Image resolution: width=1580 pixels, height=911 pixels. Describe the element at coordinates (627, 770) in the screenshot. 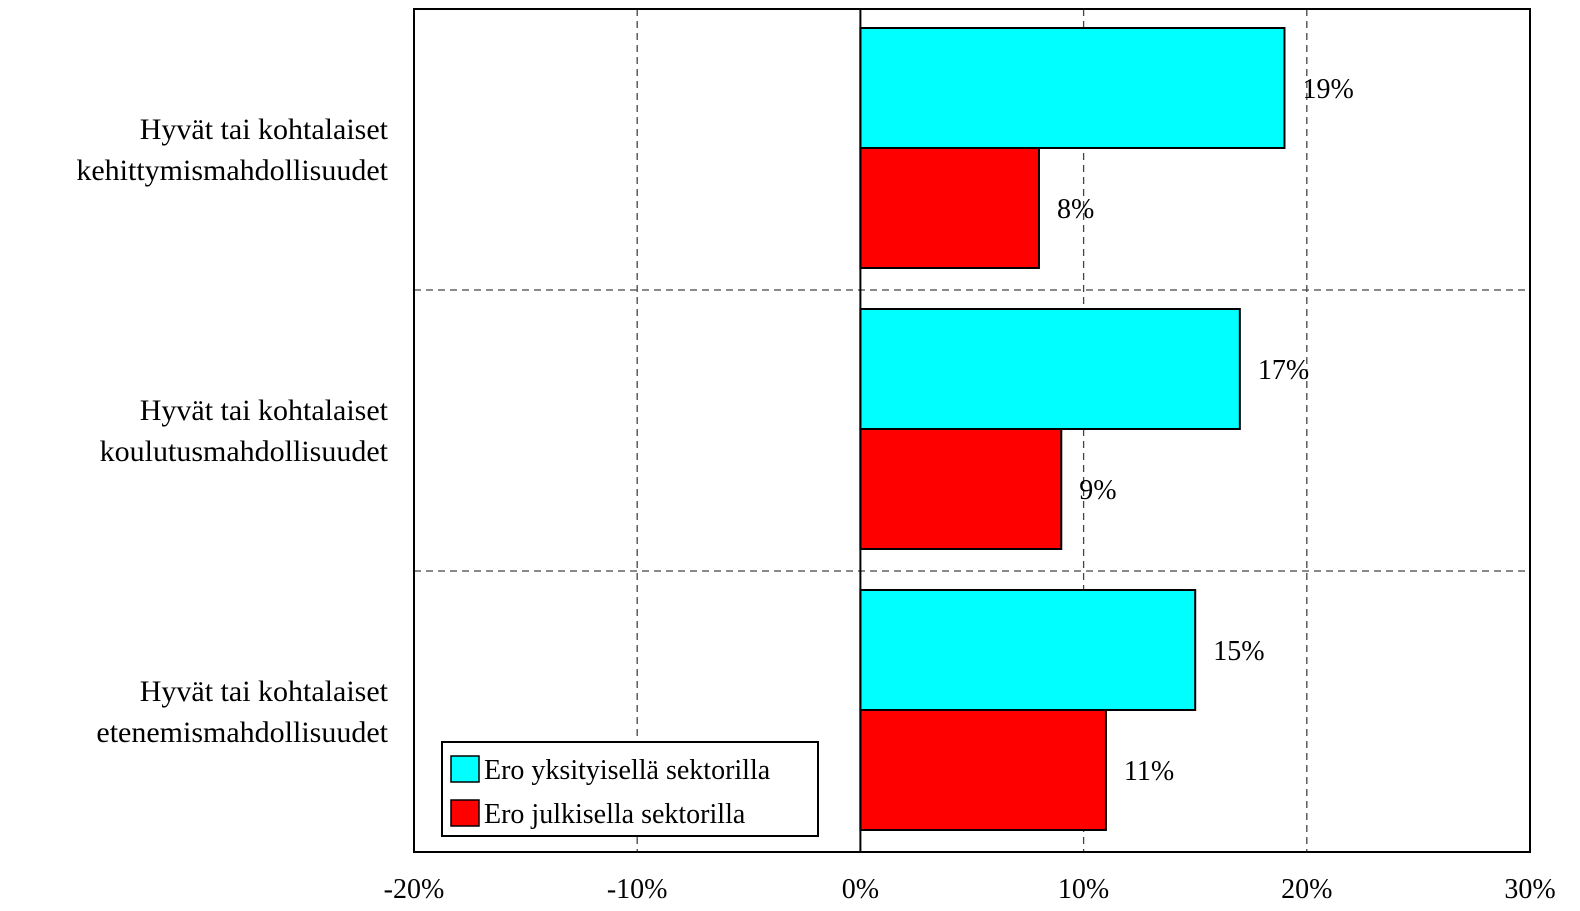

I see `legend-label: Ero yksityisellä sektorilla` at that location.